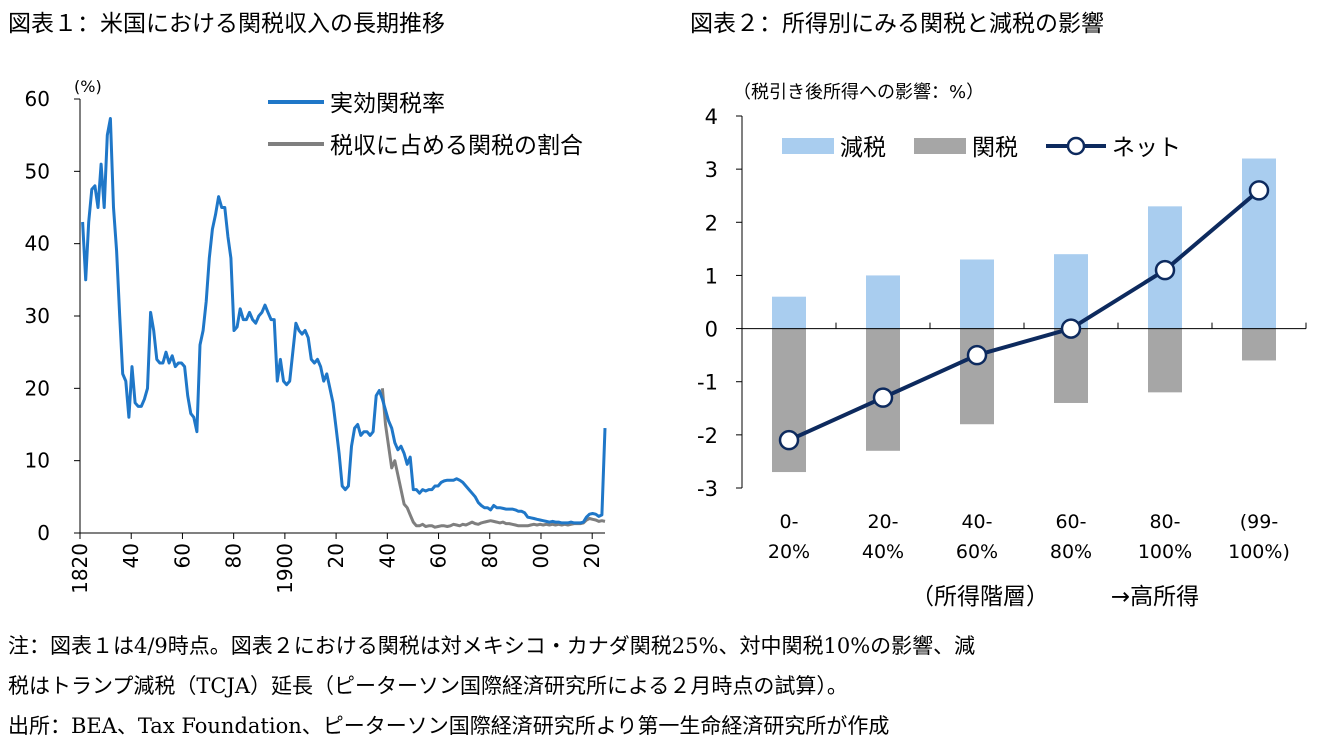  Describe the element at coordinates (37, 461) in the screenshot. I see `c1-y-tick-label: 10` at that location.